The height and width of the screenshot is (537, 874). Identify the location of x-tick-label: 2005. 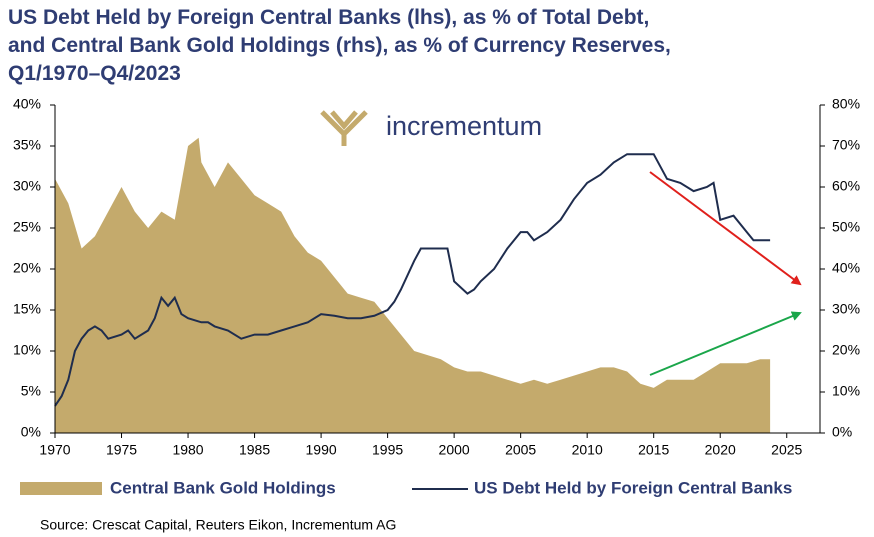
(520, 450).